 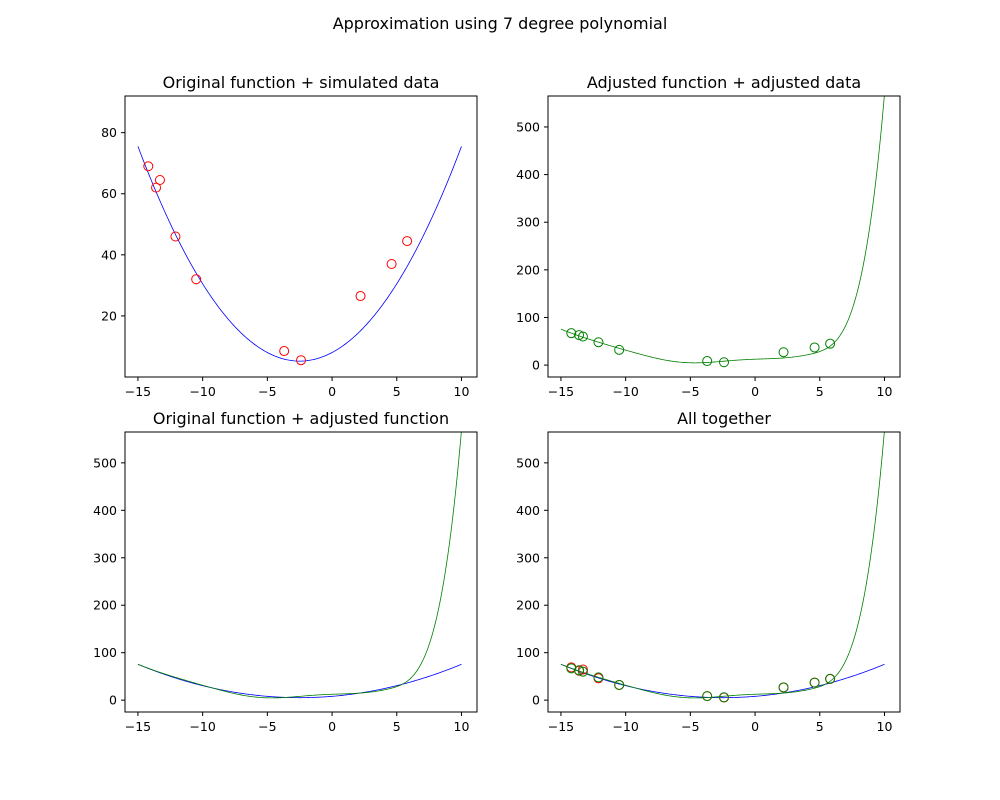 I want to click on subplot-title: Adjusted function + adjusted data, so click(x=724, y=82).